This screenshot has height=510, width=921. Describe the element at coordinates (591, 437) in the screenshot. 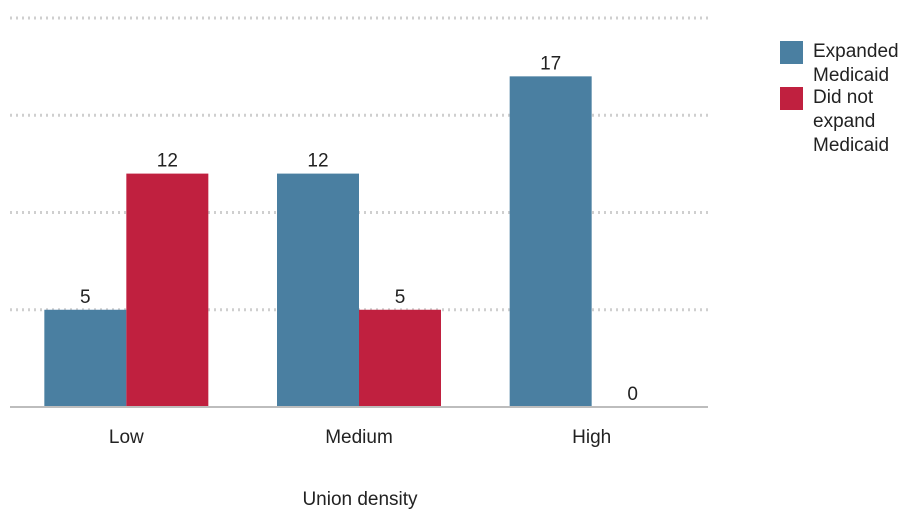

I see `x-tick-label-high: High` at that location.